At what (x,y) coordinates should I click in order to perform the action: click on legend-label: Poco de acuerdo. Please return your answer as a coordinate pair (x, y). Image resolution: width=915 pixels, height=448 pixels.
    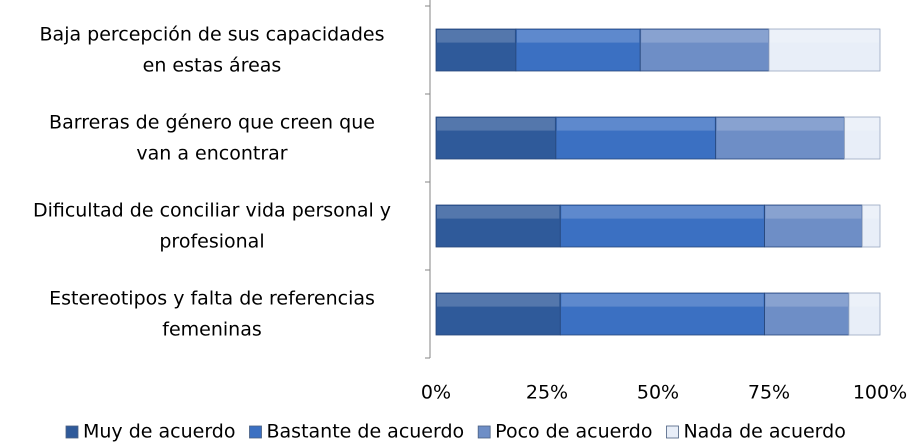
    Looking at the image, I should click on (573, 432).